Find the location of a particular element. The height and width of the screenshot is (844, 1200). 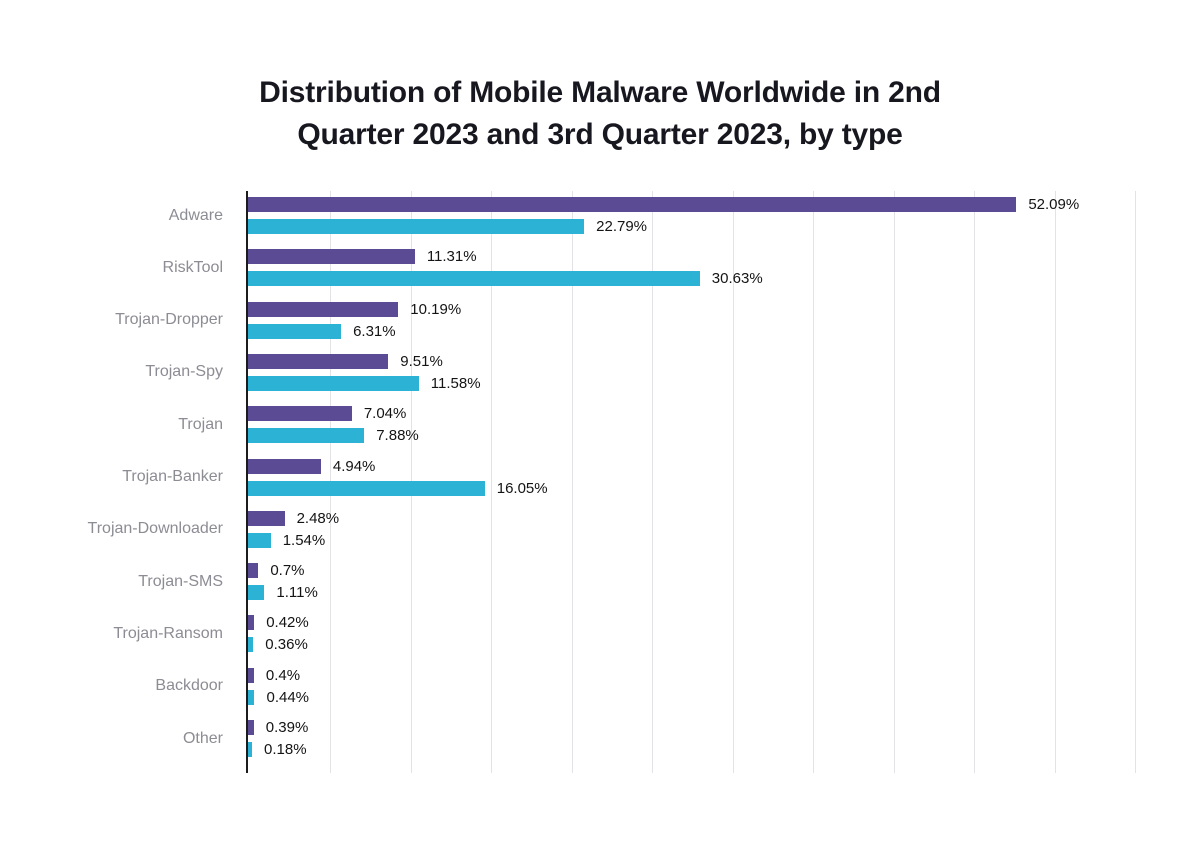

bar-row-q2: 0.7% is located at coordinates (276, 571).